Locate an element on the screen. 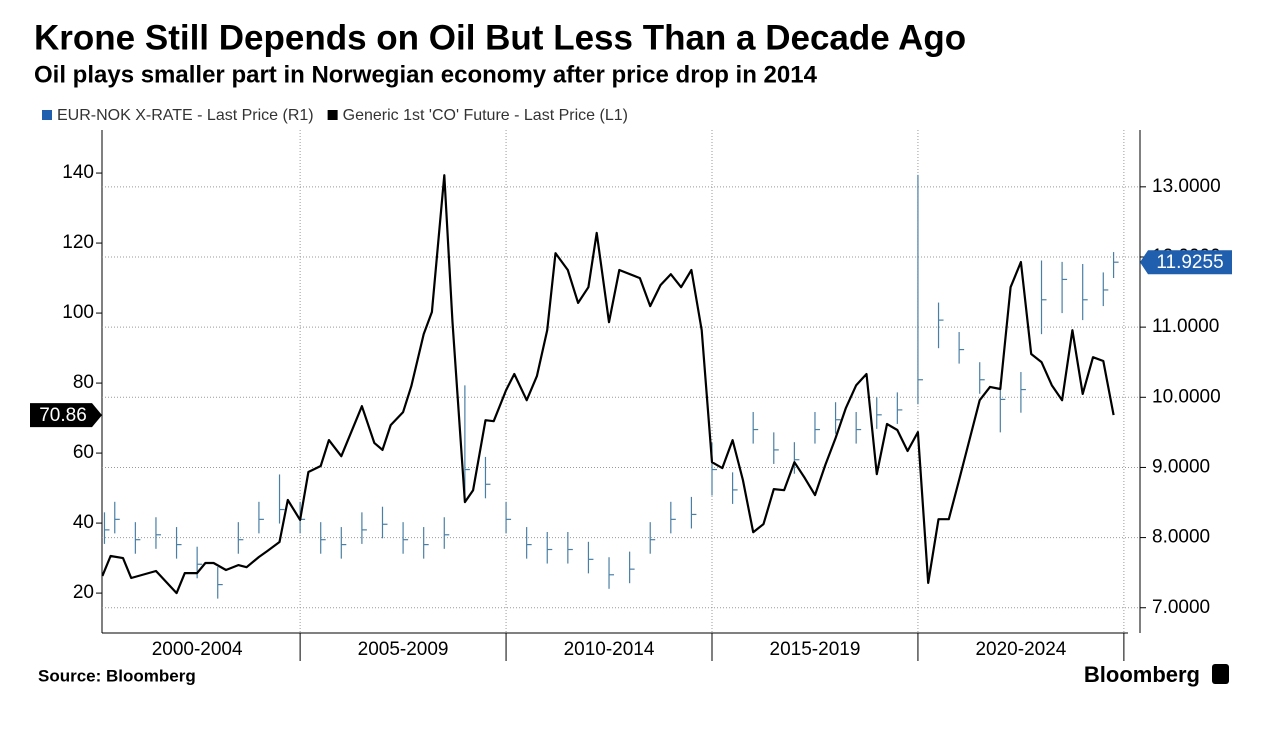 The width and height of the screenshot is (1270, 739). x-tick-label: 2000-2004 is located at coordinates (197, 649).